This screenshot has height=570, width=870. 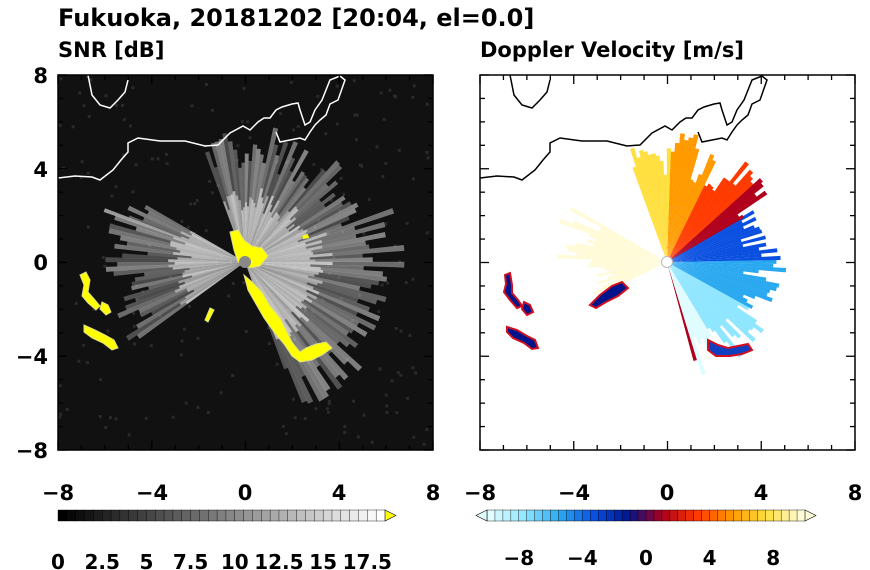 What do you see at coordinates (40, 170) in the screenshot?
I see `snr-y-tick-label: 4` at bounding box center [40, 170].